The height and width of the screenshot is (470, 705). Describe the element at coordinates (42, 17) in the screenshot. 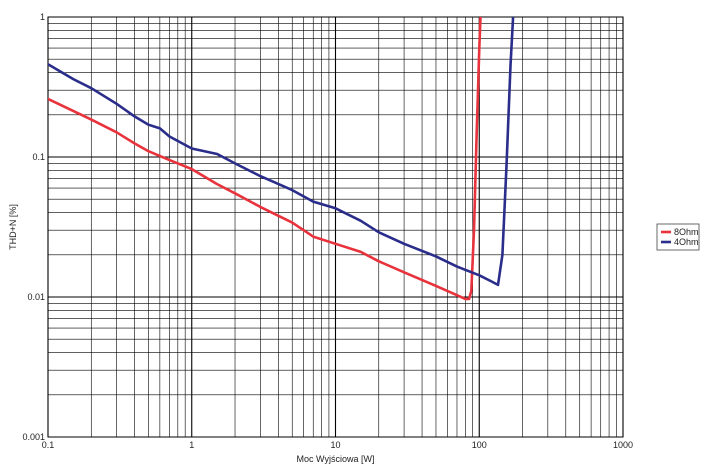

I see `y-tick-label: 1` at that location.